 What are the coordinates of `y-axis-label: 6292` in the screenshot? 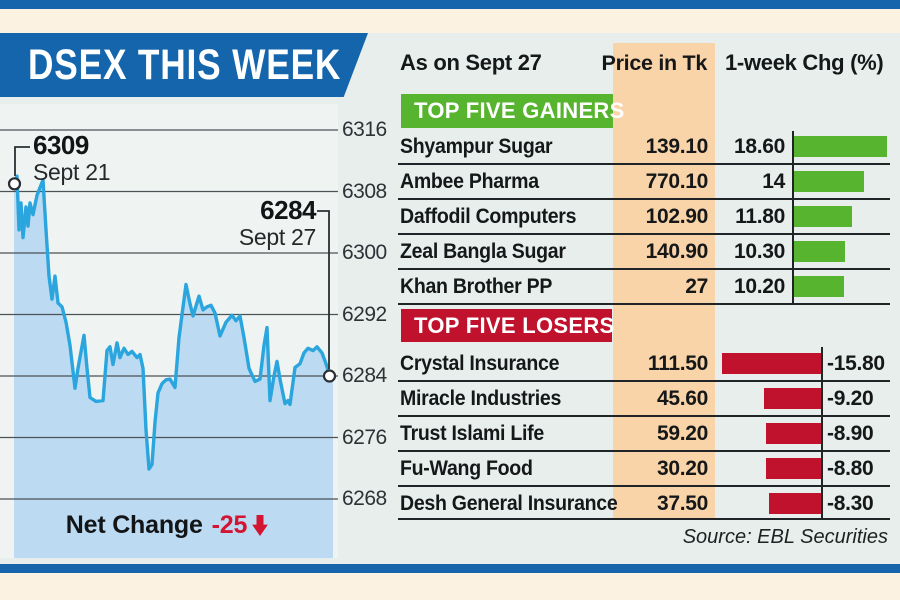 It's located at (364, 314).